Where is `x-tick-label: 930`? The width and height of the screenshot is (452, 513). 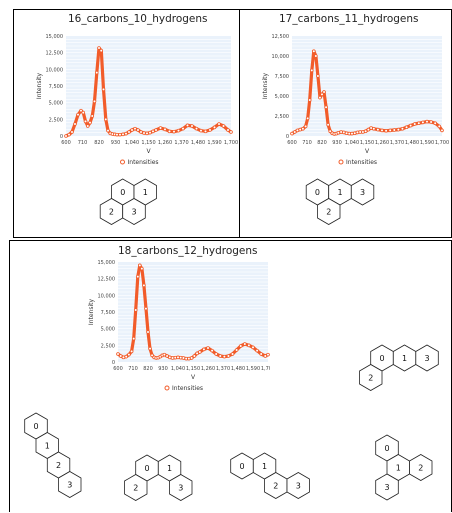
x-tick-label: 930 is located at coordinates (163, 369).